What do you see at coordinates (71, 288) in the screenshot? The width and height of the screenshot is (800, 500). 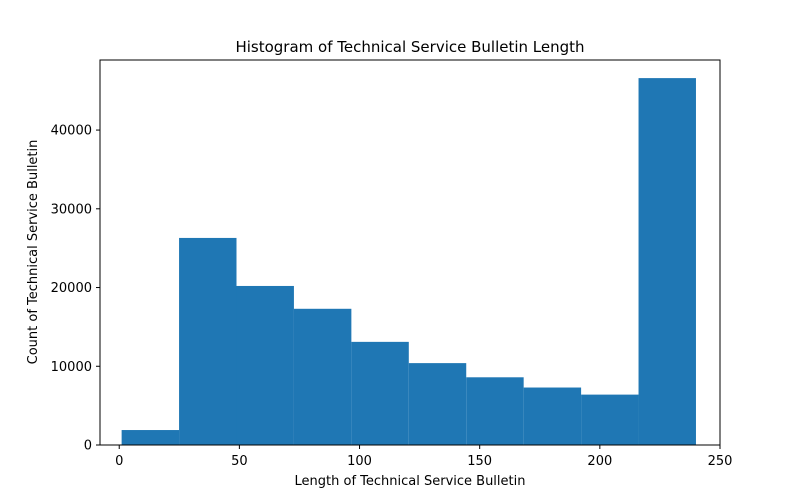 I see `y-tick-label: 20000` at bounding box center [71, 288].